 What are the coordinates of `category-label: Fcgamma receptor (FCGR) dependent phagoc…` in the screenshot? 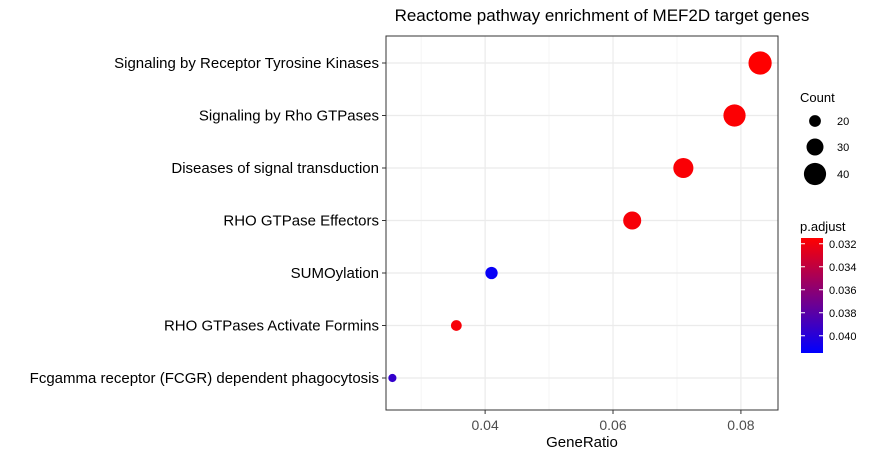 It's located at (204, 378).